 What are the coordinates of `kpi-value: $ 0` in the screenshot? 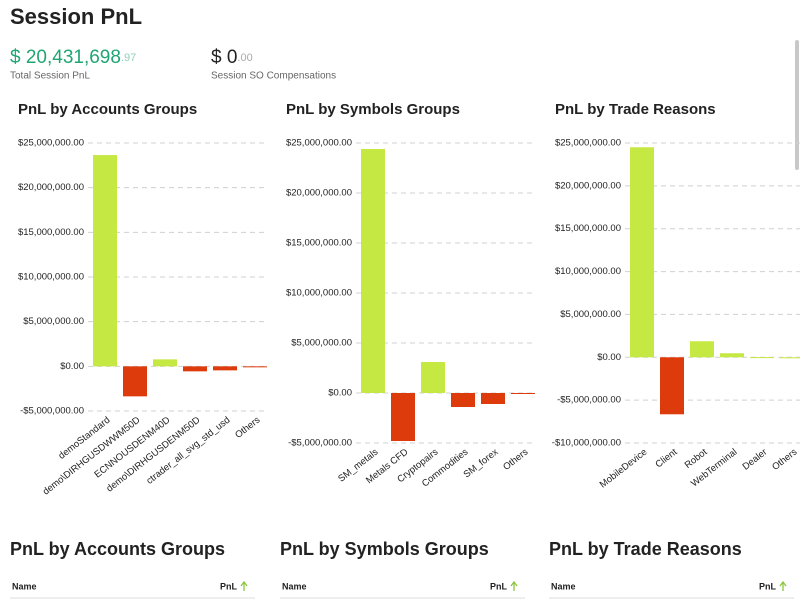 It's located at (224, 57).